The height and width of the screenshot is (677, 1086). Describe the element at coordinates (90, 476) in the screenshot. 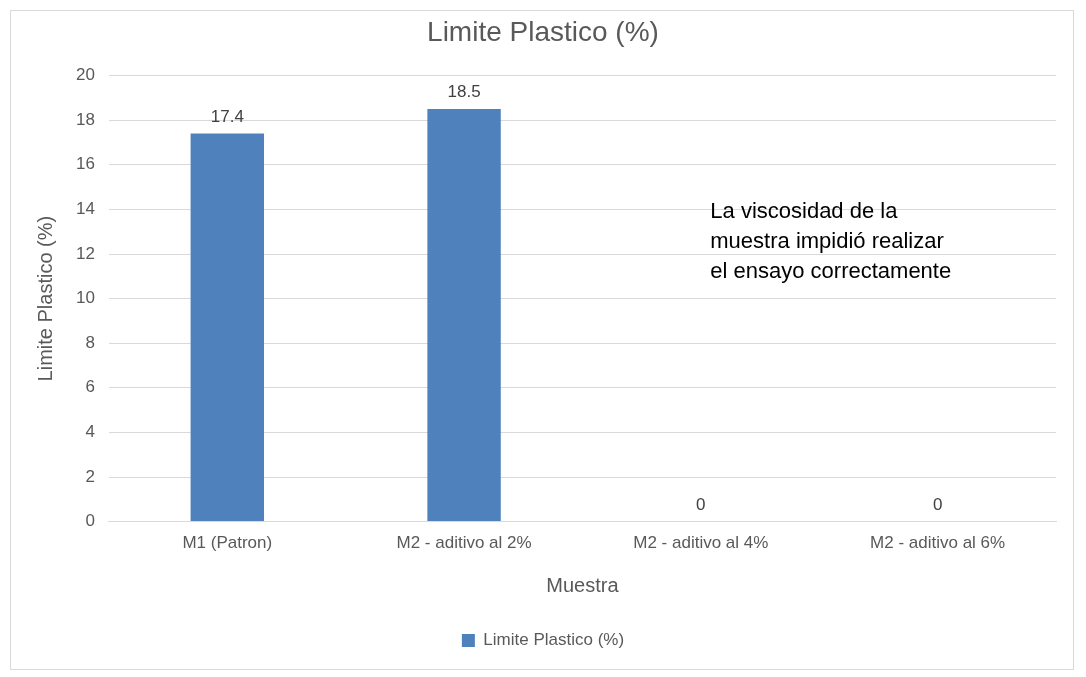

I see `y-tick-label: 2` at that location.